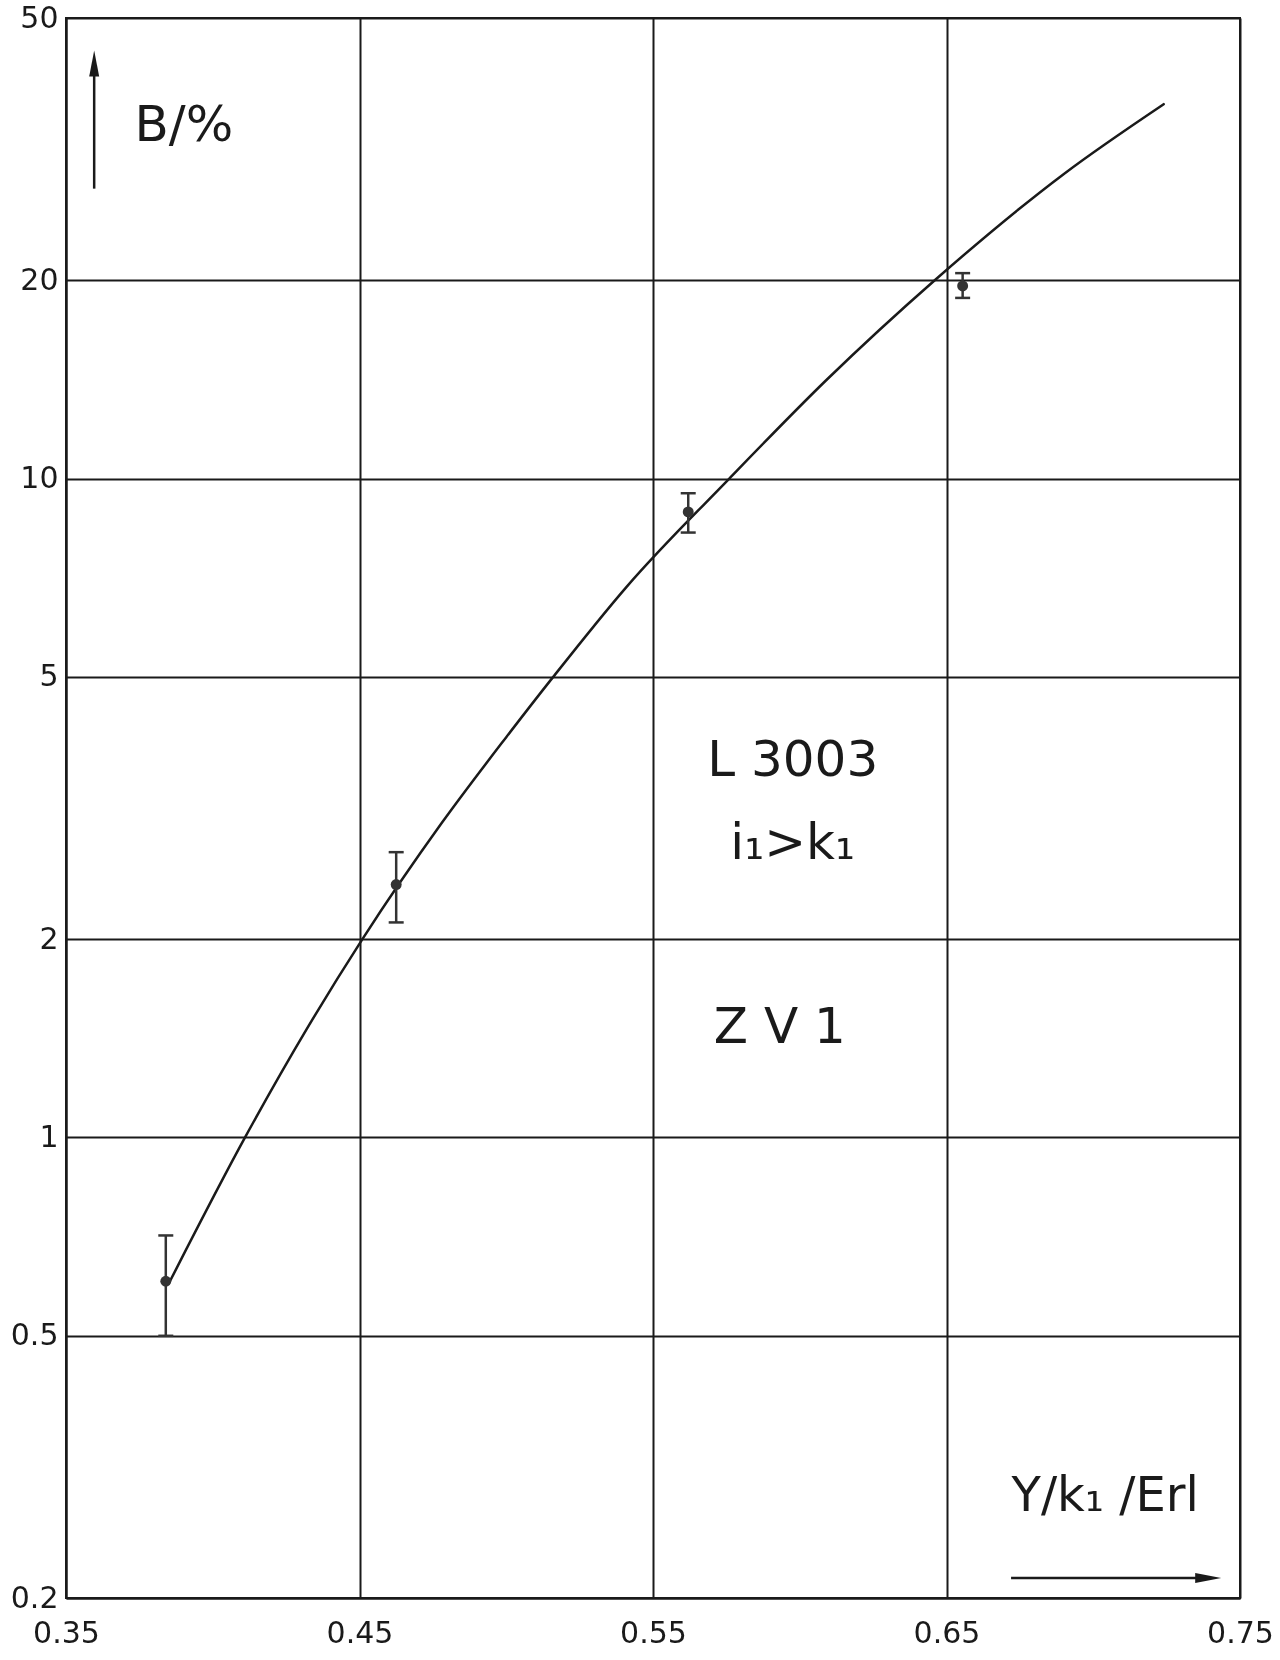  What do you see at coordinates (39, 279) in the screenshot?
I see `y-tick-label: 20` at bounding box center [39, 279].